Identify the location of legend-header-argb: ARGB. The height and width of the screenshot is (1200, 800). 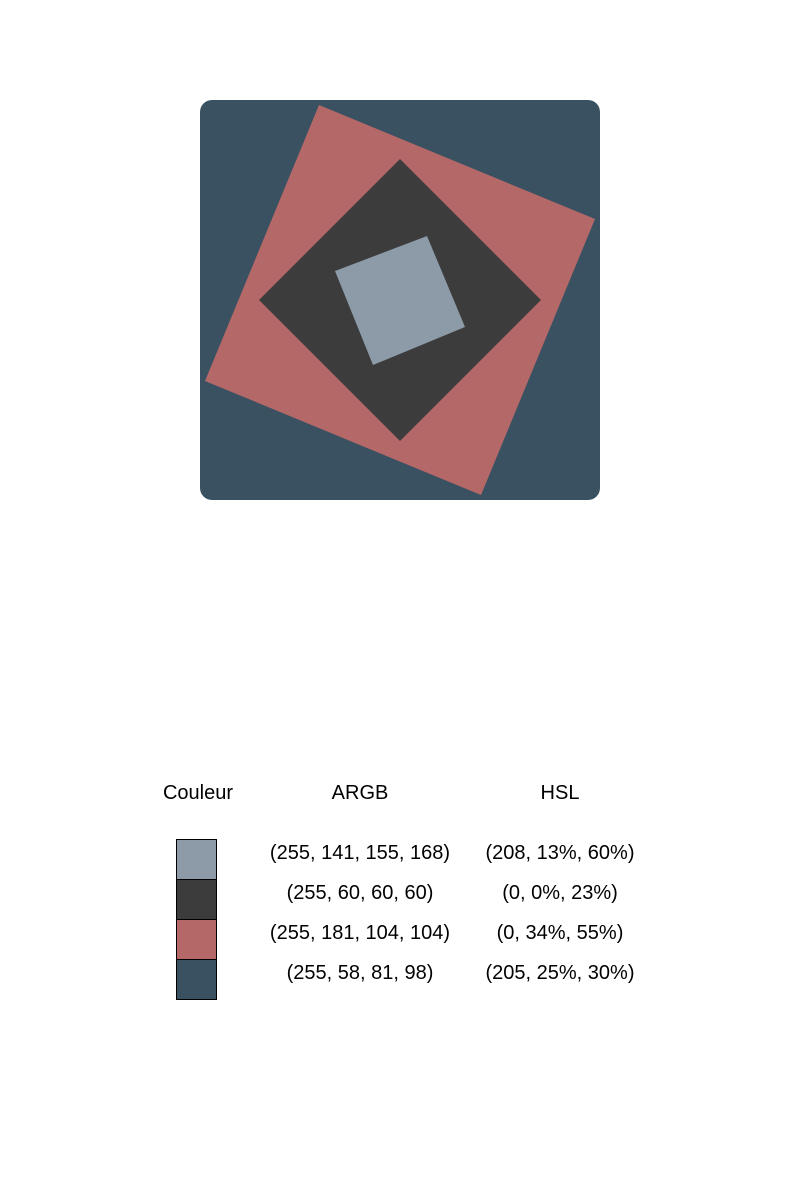
(360, 793).